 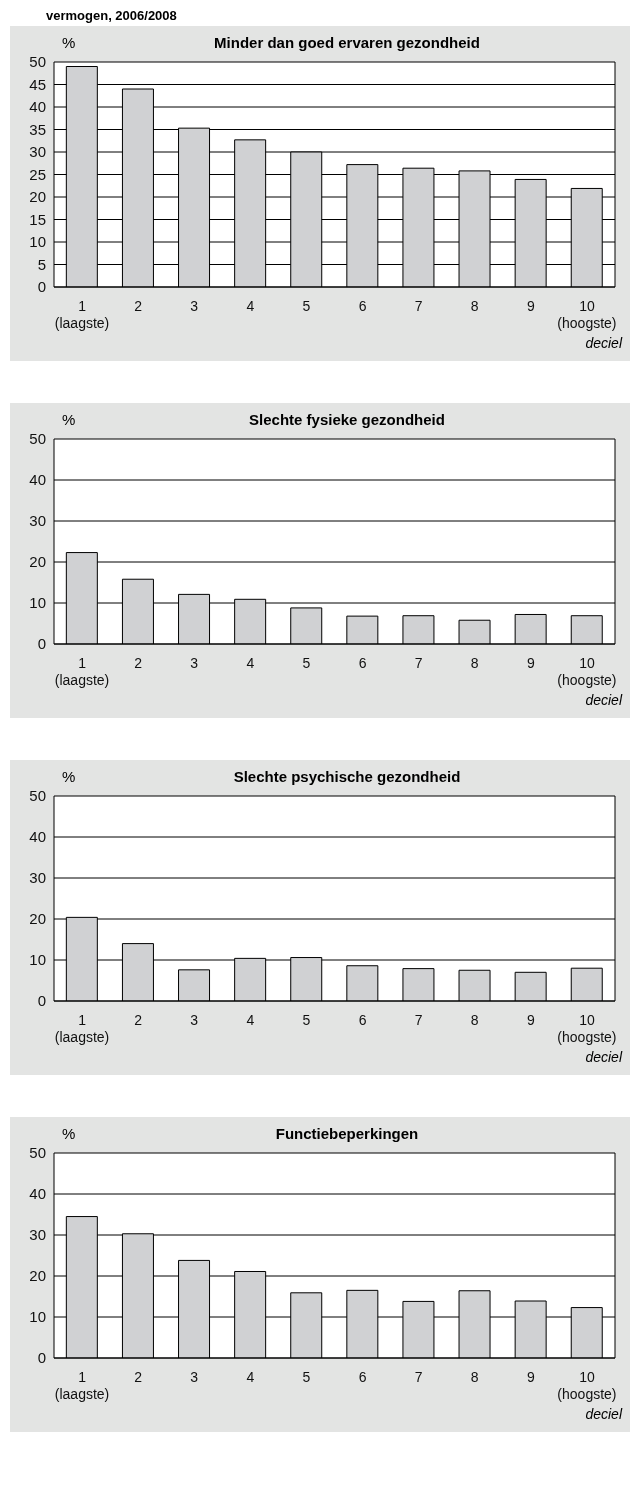 I want to click on chart-title: Slechte psychische gezondheid, so click(x=347, y=776).